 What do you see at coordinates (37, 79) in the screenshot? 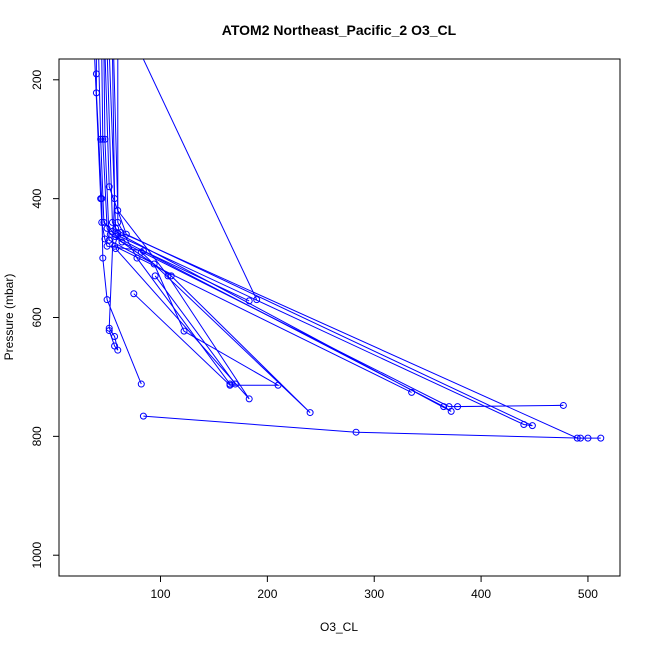
I see `y-tick-label-0: 200` at bounding box center [37, 79].